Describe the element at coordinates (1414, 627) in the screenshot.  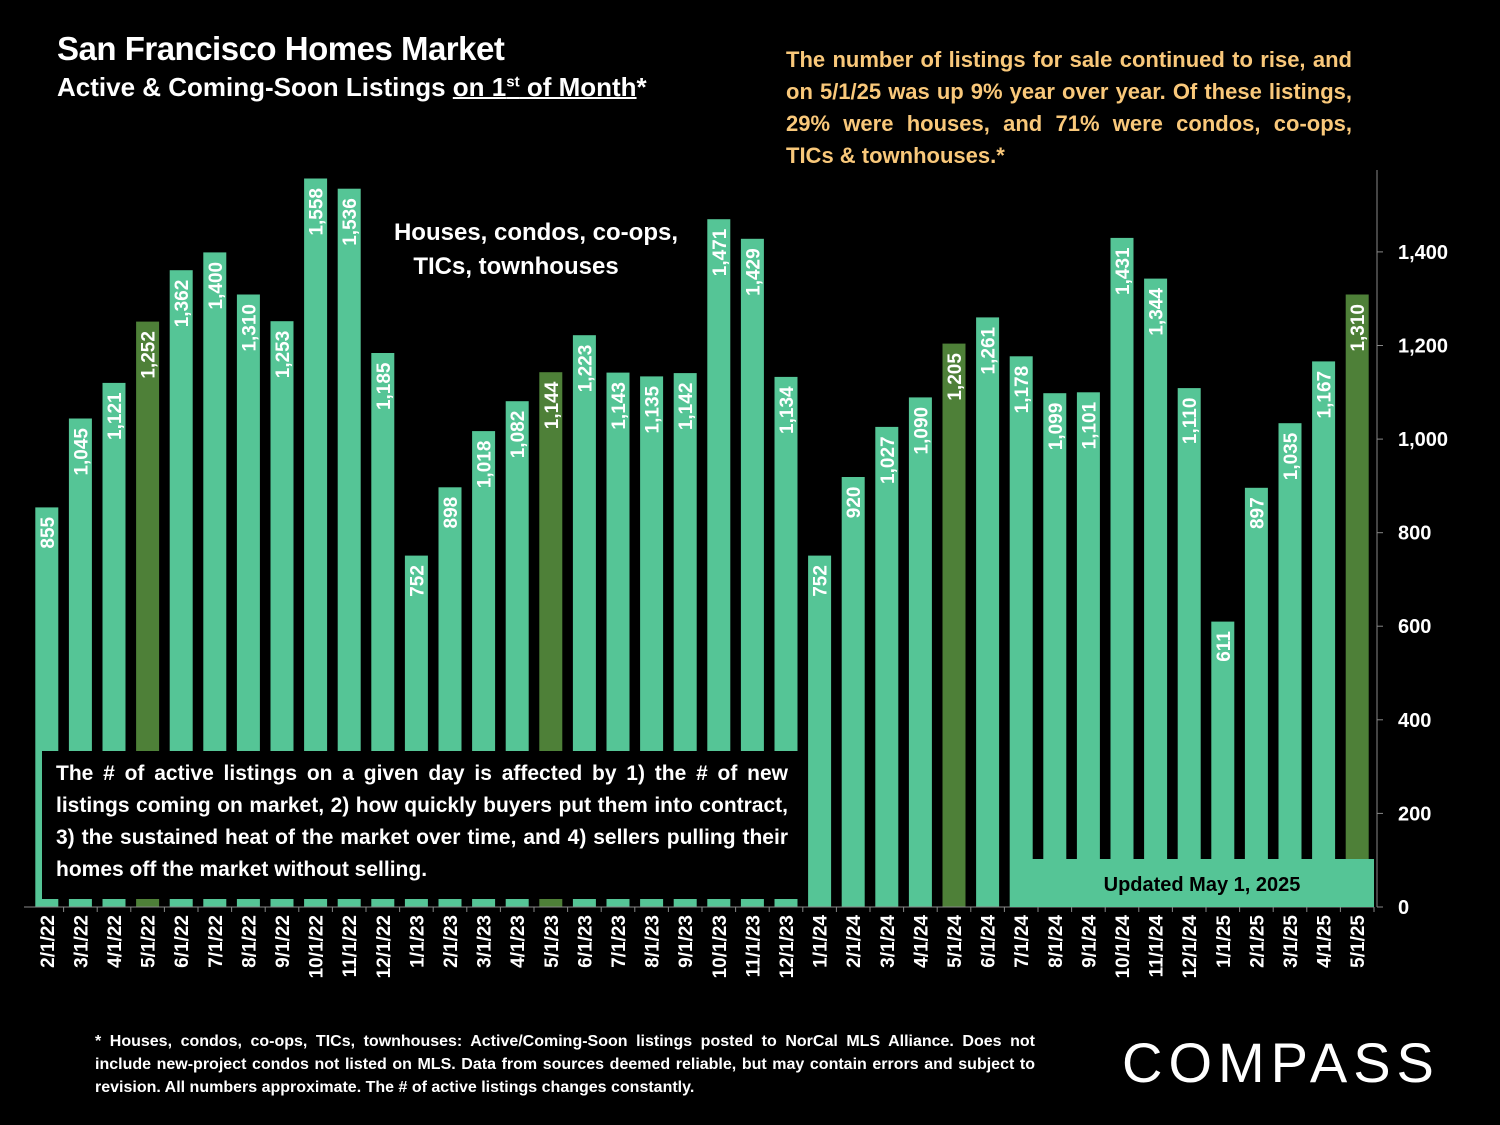
I see `y-tick-label: 600` at that location.